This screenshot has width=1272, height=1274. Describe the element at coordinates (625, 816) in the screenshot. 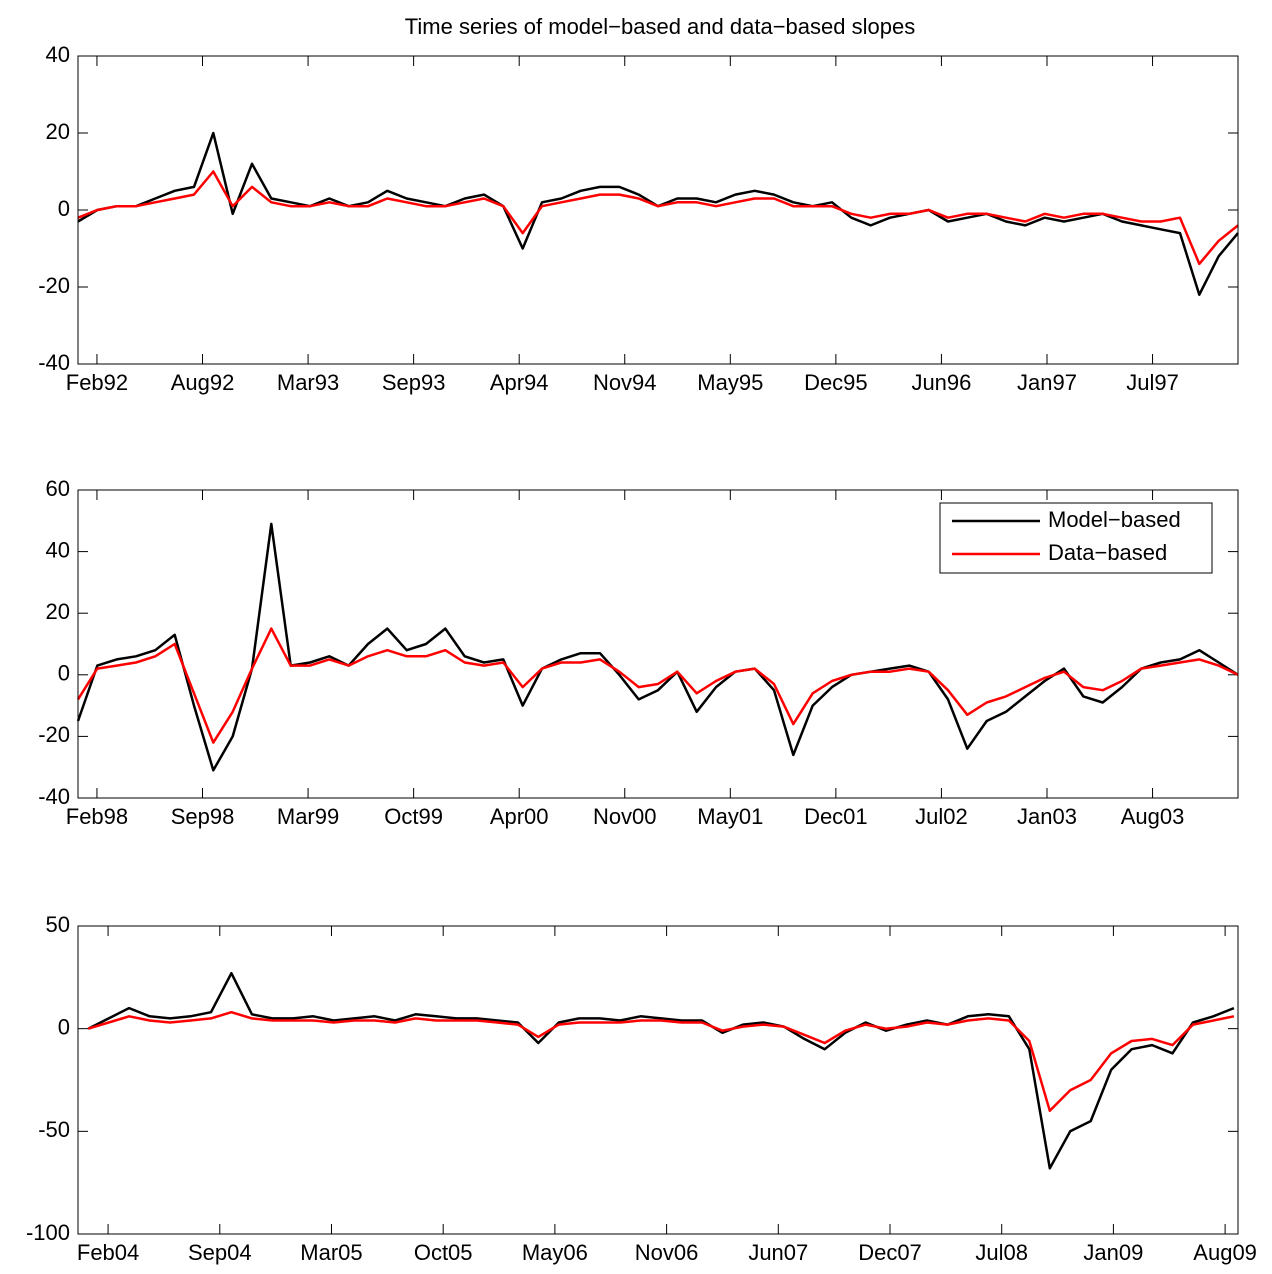

I see `x-tick-label: Nov00` at that location.